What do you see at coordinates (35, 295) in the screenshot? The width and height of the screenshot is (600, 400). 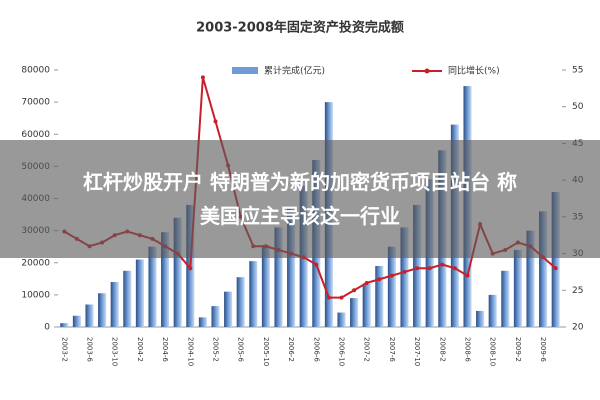 I see `y-tick-label: 10000` at bounding box center [35, 295].